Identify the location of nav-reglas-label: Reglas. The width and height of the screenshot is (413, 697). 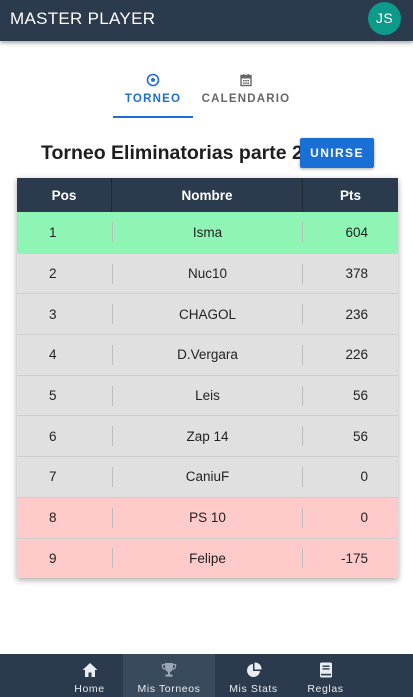
(325, 689).